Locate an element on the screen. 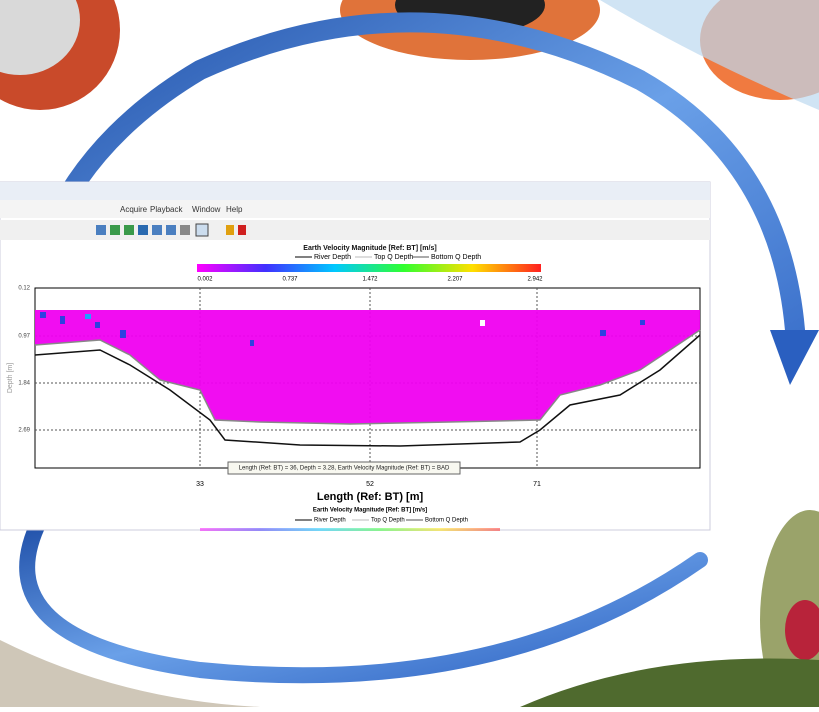 The height and width of the screenshot is (712, 819). y-tick-label: 0.12 is located at coordinates (24, 289).